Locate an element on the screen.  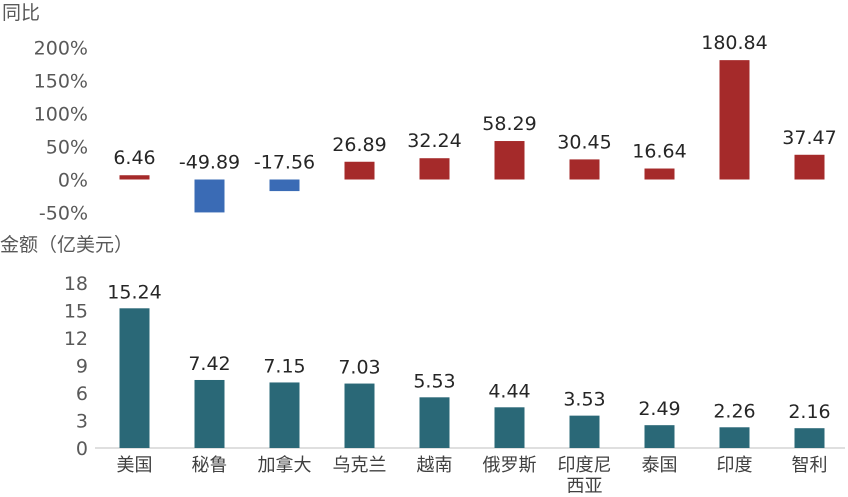
top-chart-y-tick-label: -50% is located at coordinates (63, 214).